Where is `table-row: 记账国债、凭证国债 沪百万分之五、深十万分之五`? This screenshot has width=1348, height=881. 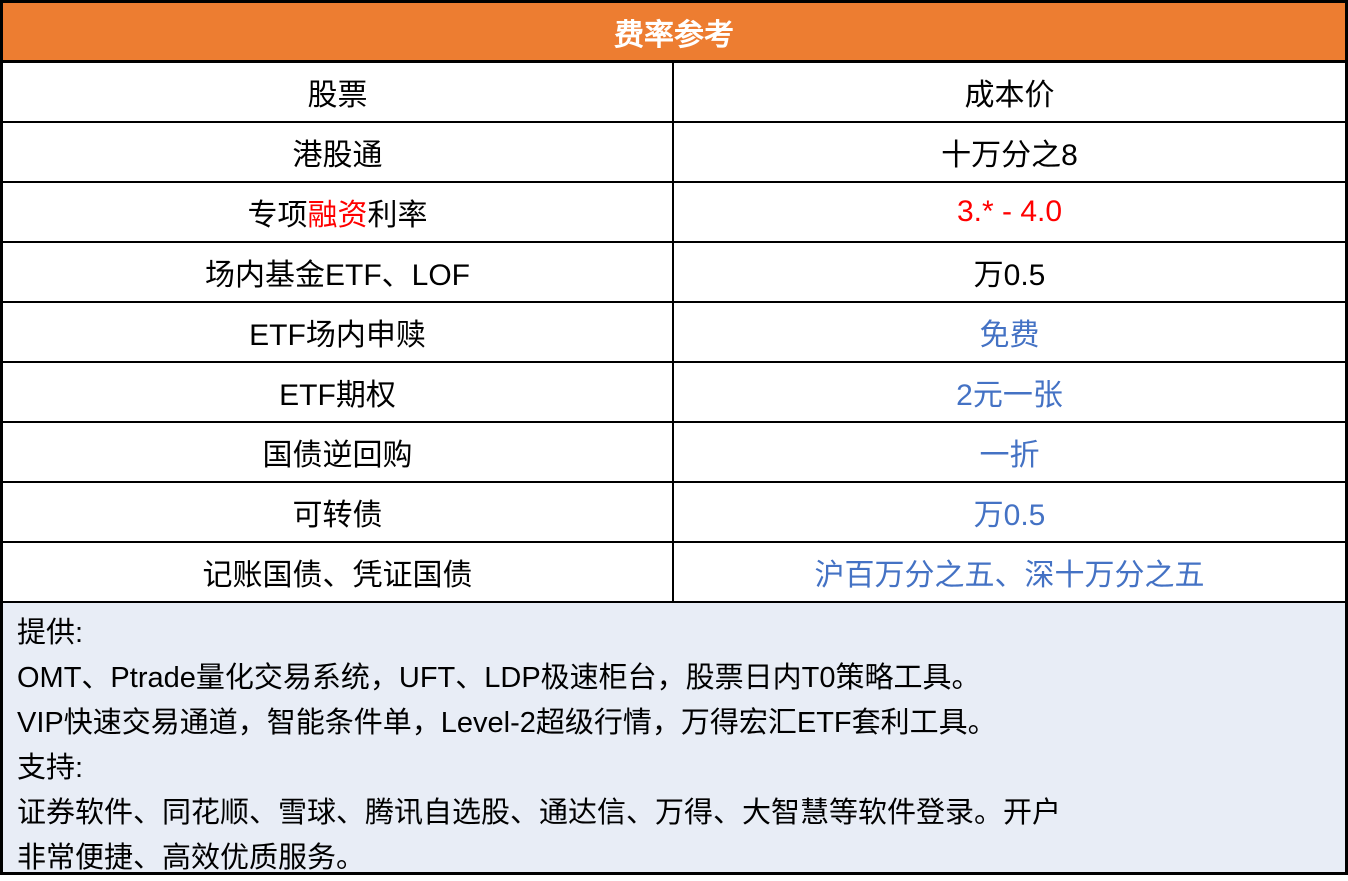
table-row: 记账国债、凭证国债 沪百万分之五、深十万分之五 is located at coordinates (674, 573).